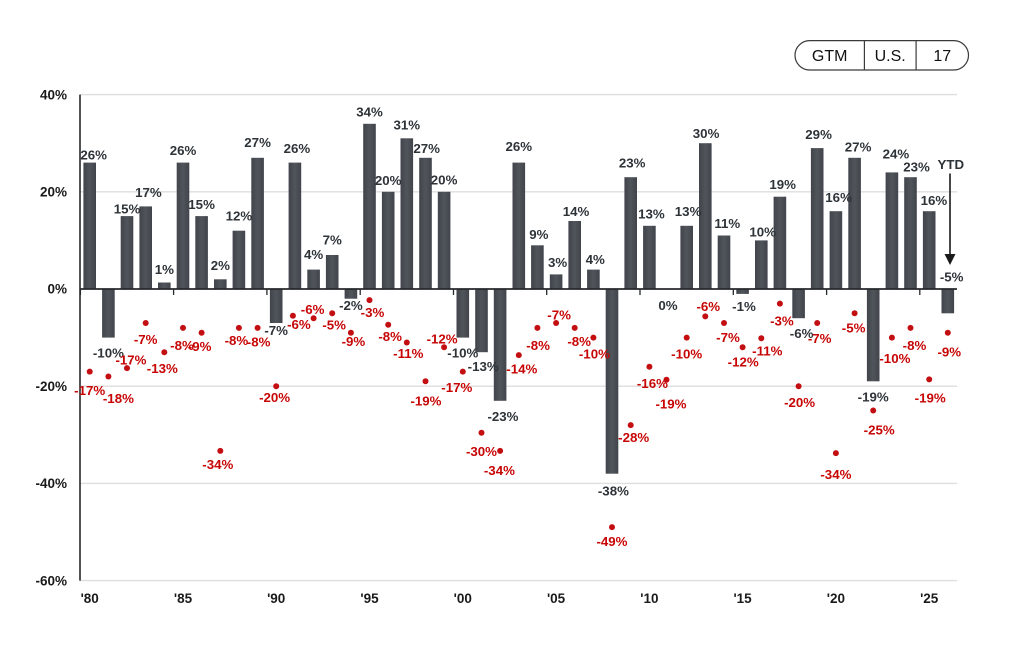 The image size is (1024, 653). Describe the element at coordinates (148, 192) in the screenshot. I see `svg-text: 17%` at that location.